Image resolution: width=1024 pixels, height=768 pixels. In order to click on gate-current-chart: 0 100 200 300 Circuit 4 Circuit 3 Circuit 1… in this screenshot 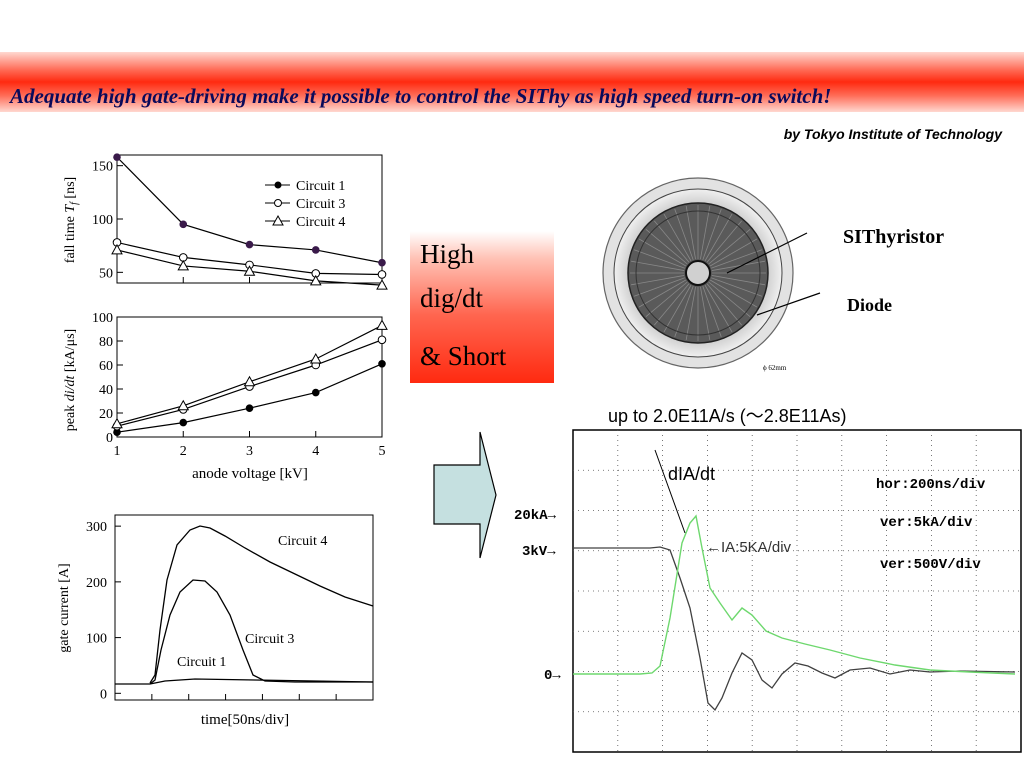, I will do `click(215, 621)`.